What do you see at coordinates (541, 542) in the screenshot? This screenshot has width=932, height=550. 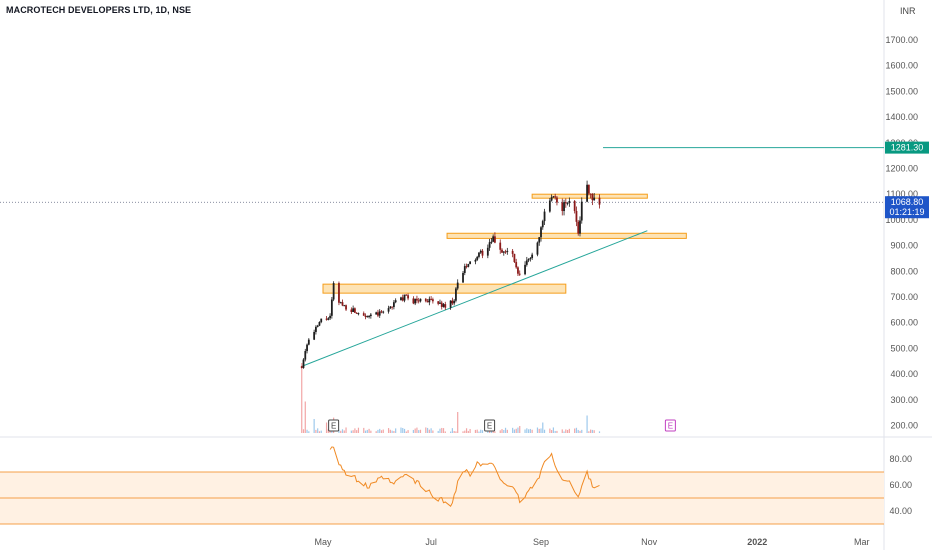 I see `time-tick-label: Sep` at bounding box center [541, 542].